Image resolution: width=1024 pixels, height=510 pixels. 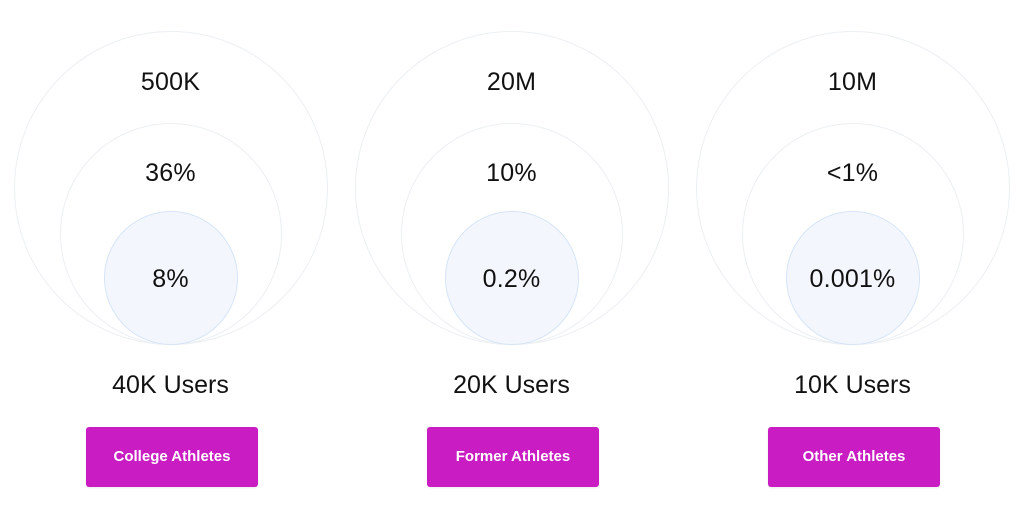 What do you see at coordinates (511, 385) in the screenshot?
I see `users-count: 20K Users` at bounding box center [511, 385].